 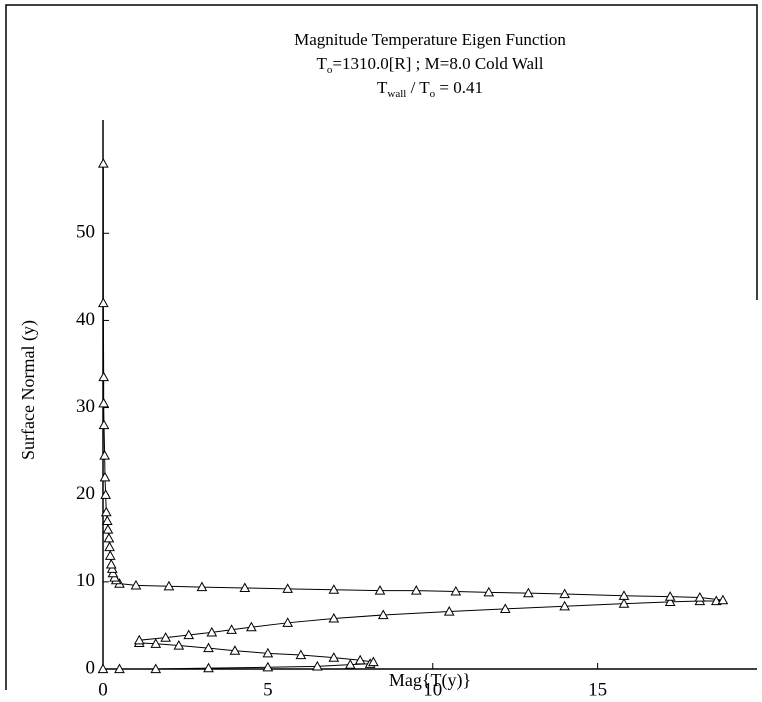 I want to click on y-tick-label: 50, so click(x=85, y=232).